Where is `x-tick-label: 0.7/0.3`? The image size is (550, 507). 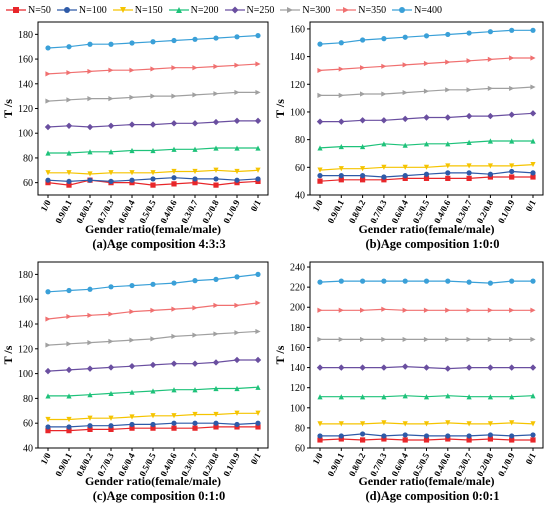 x-tick-label: 0.7/0.3 is located at coordinates (105, 211).